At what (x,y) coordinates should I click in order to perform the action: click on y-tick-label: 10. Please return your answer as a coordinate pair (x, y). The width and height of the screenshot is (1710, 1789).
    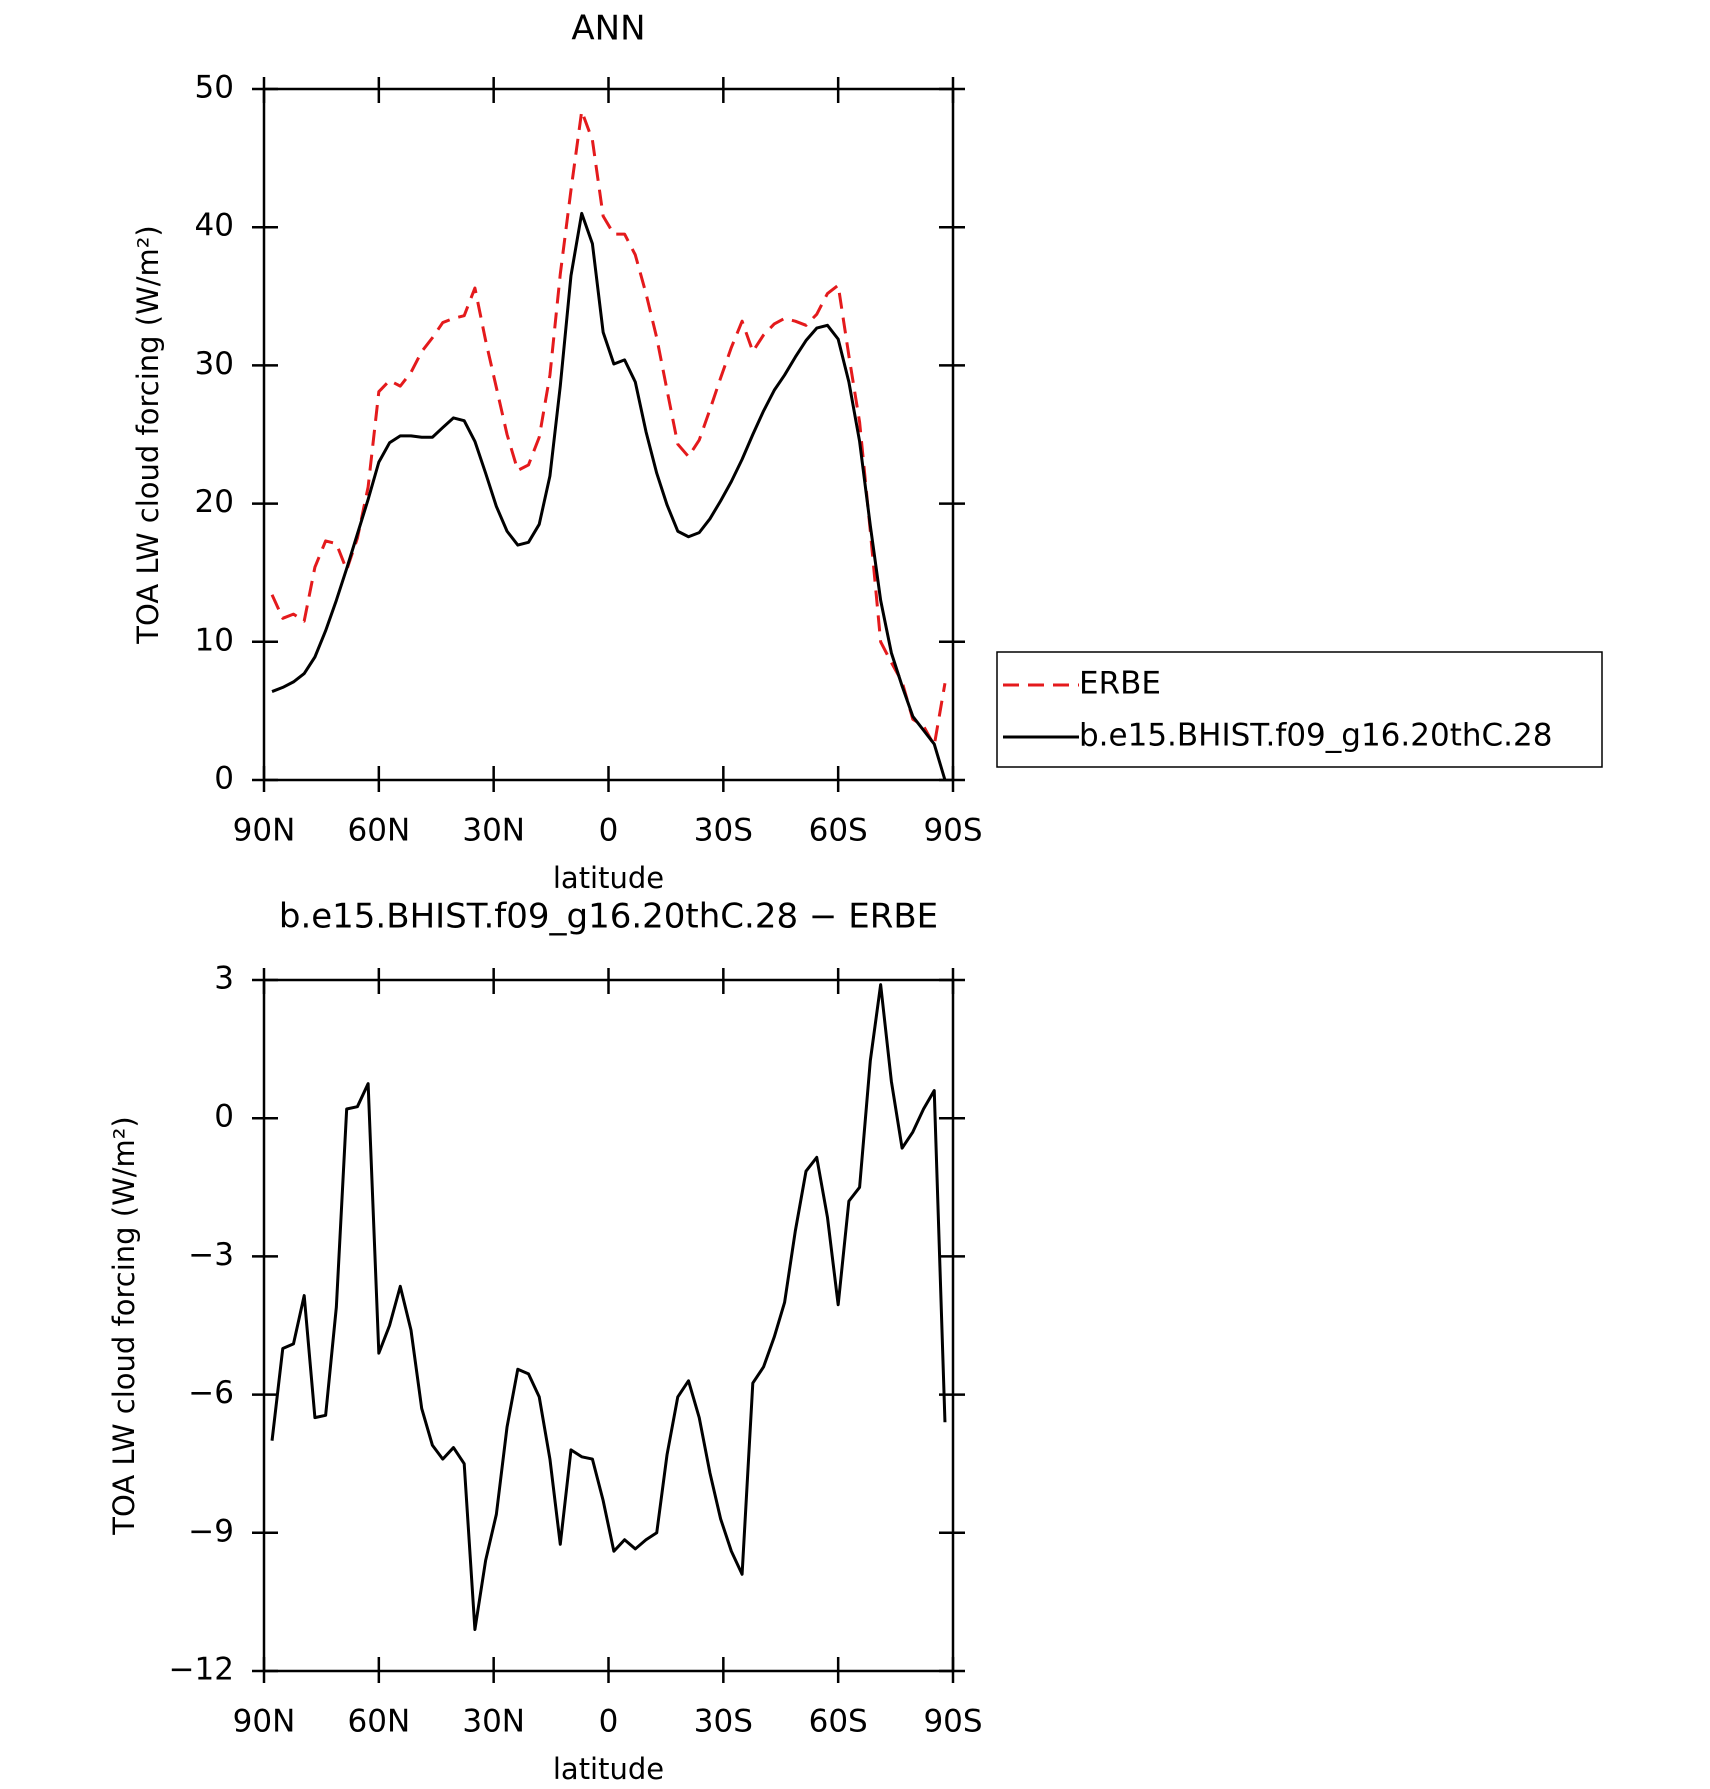
    Looking at the image, I should click on (214, 640).